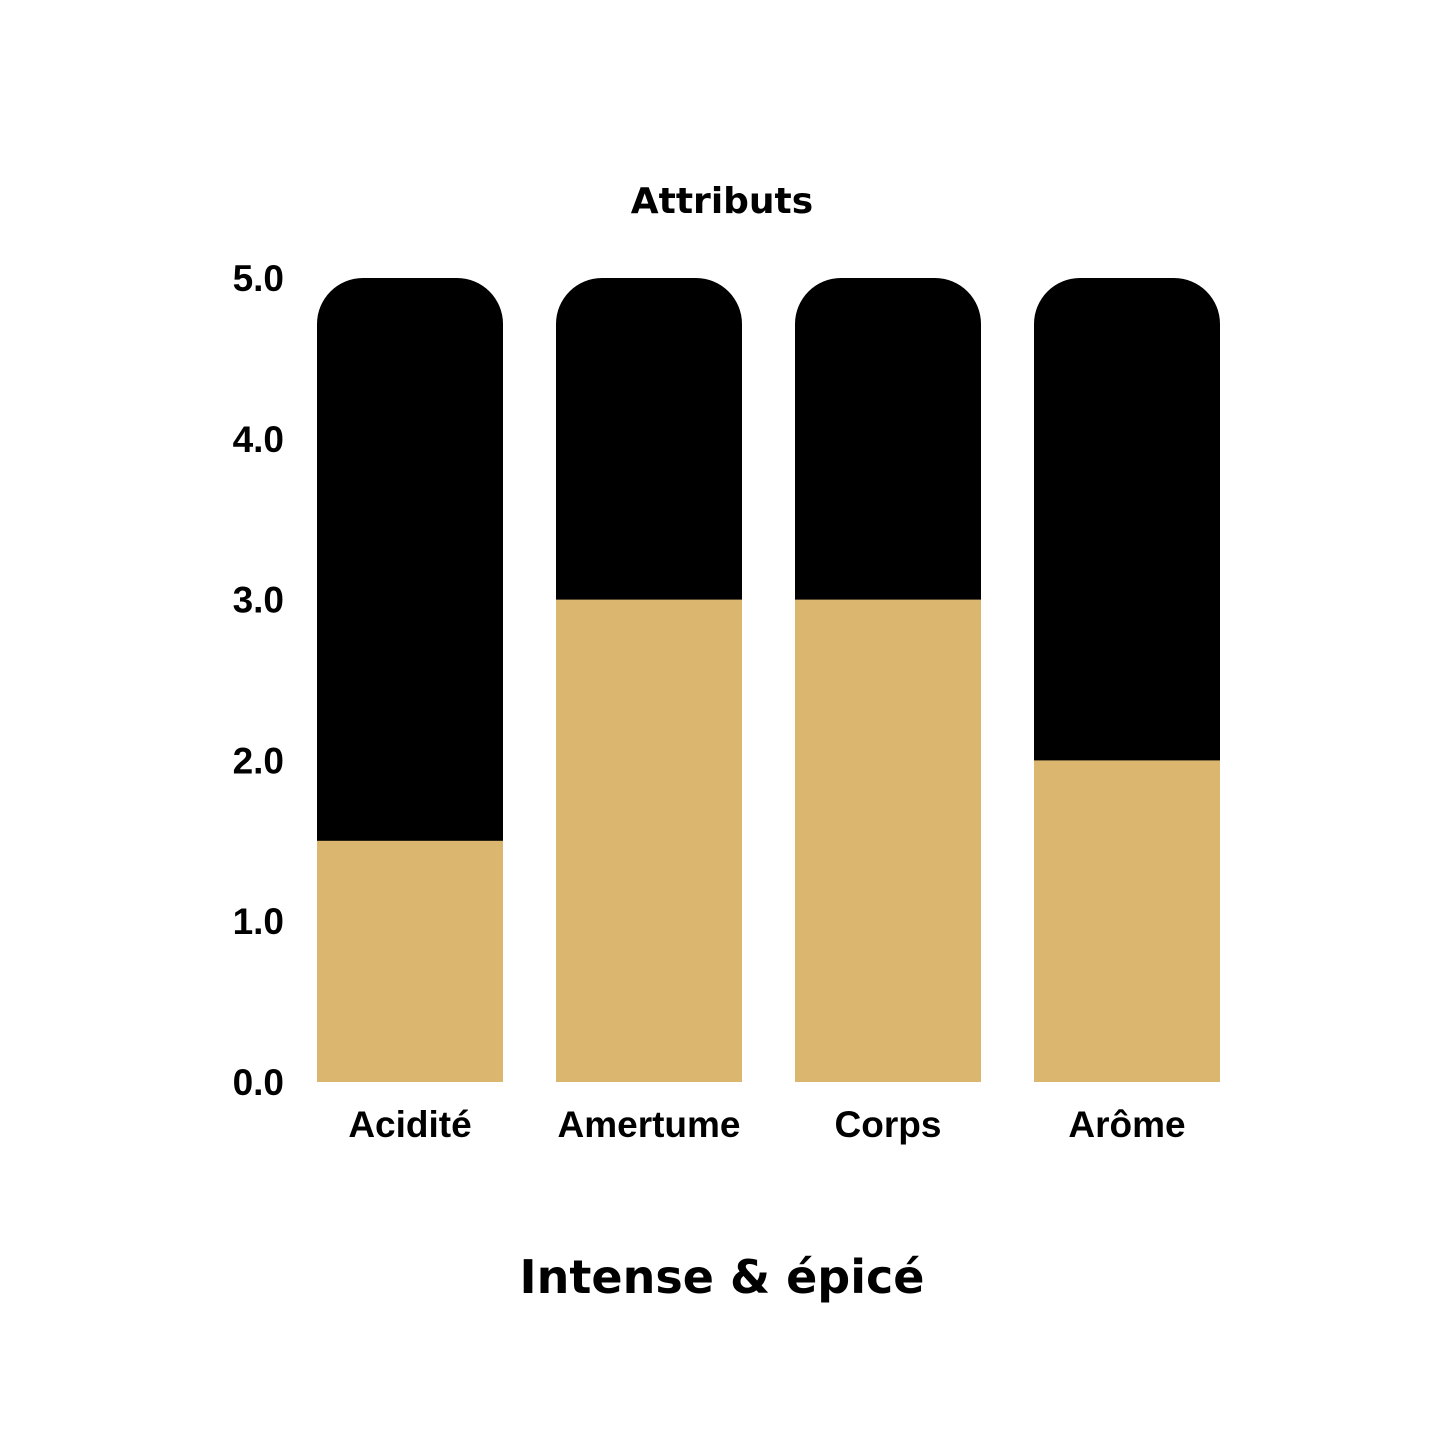 This screenshot has height=1445, width=1445. What do you see at coordinates (649, 1124) in the screenshot?
I see `x-category-label: Amertume` at bounding box center [649, 1124].